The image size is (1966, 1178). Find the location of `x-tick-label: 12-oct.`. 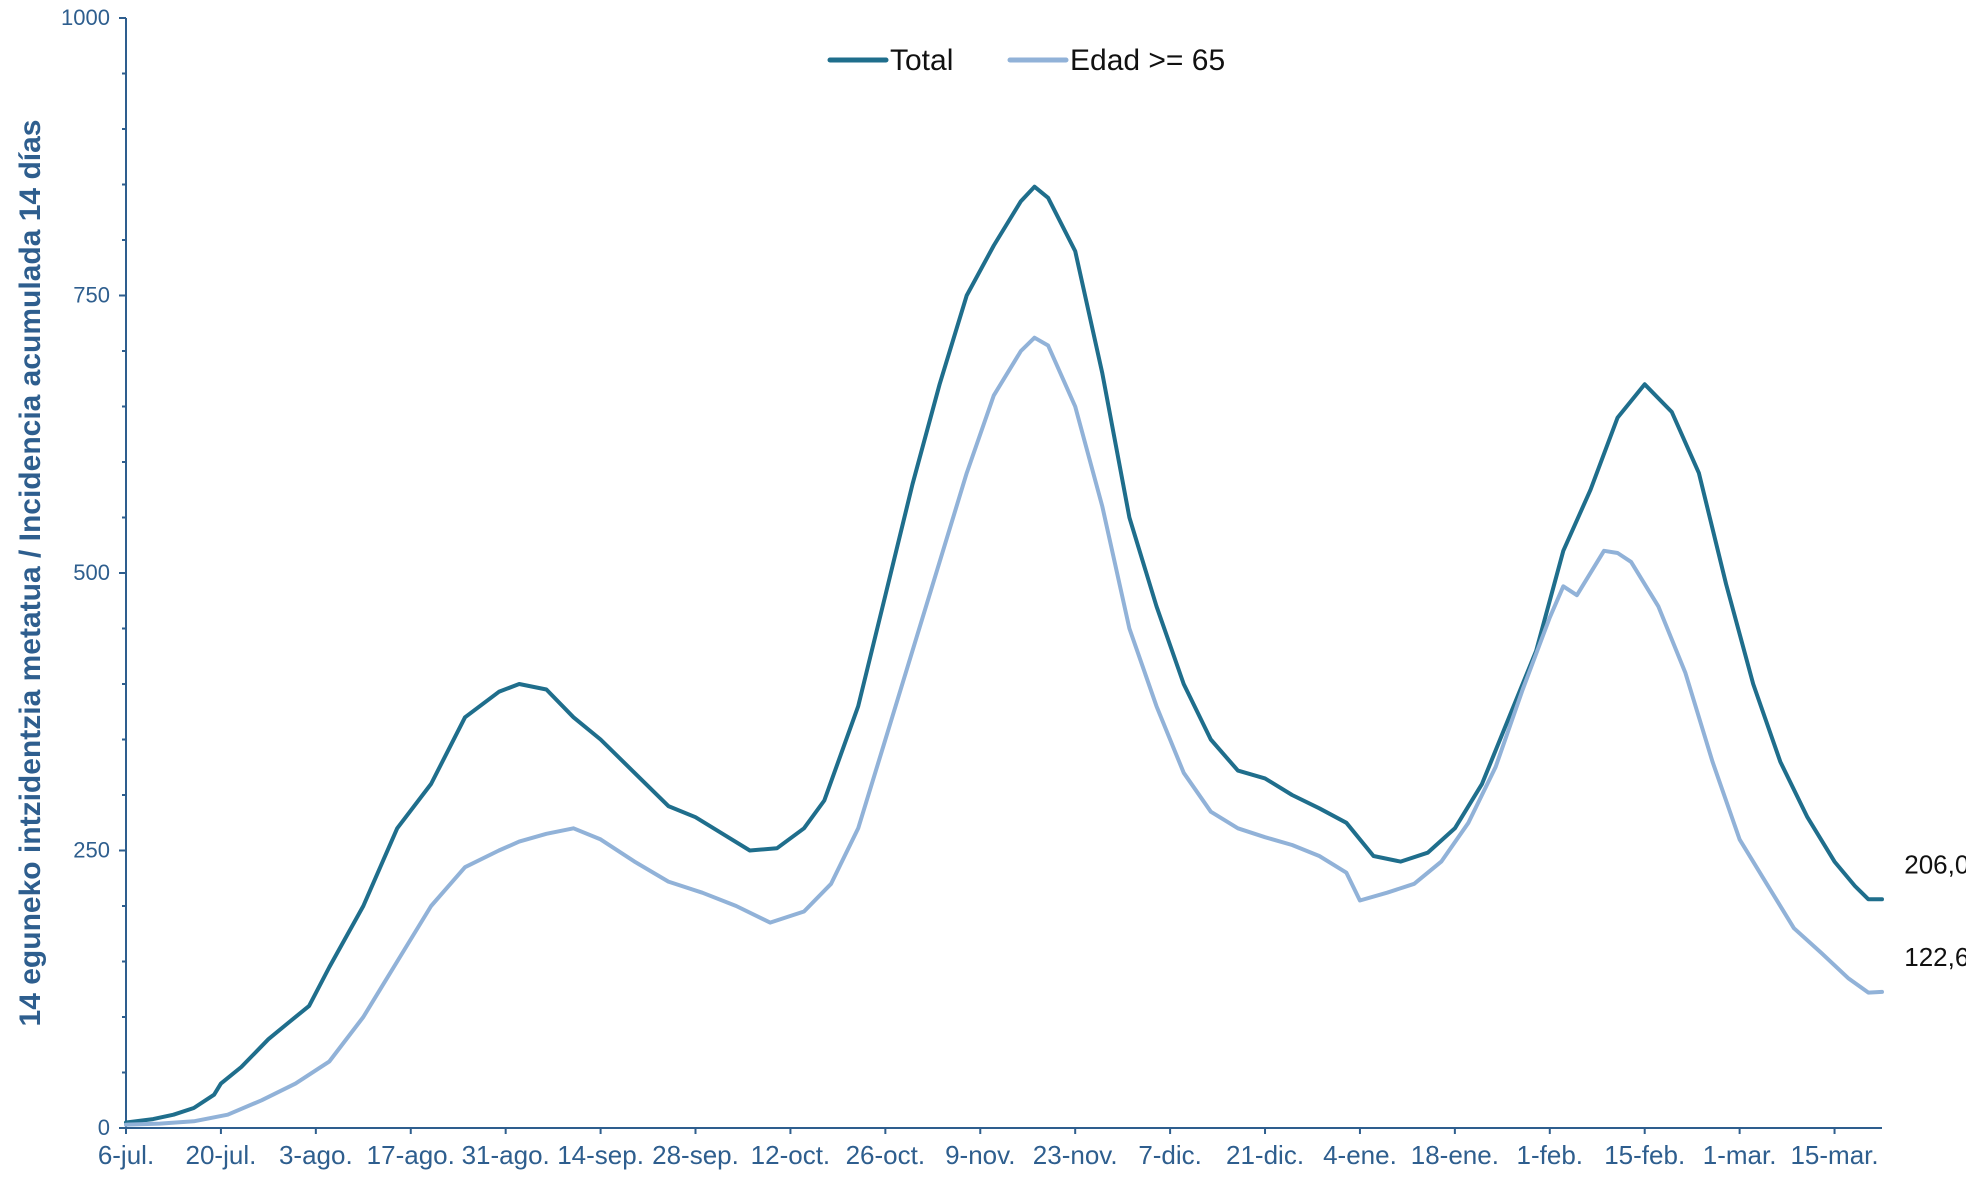

x-tick-label: 12-oct. is located at coordinates (791, 1155).